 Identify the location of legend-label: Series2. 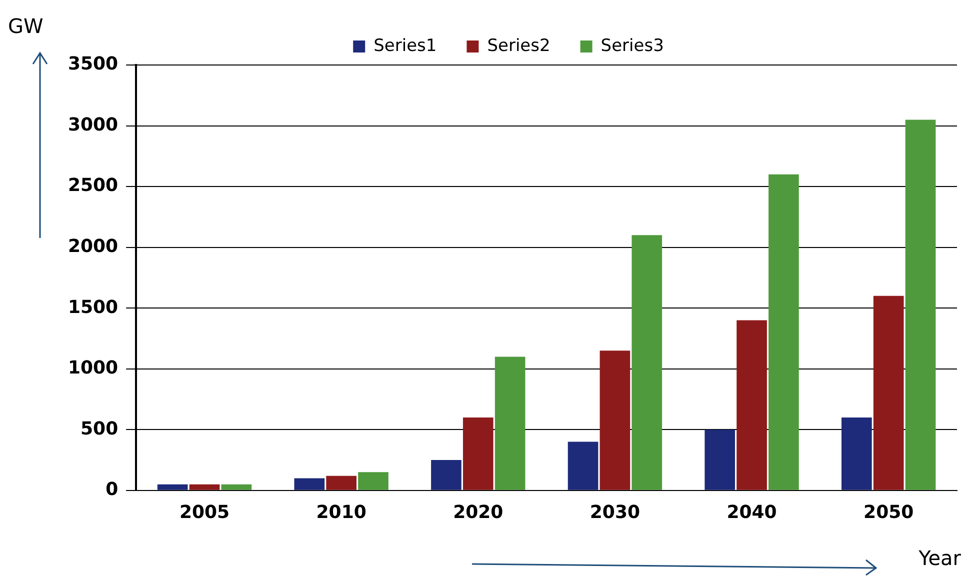
(518, 46).